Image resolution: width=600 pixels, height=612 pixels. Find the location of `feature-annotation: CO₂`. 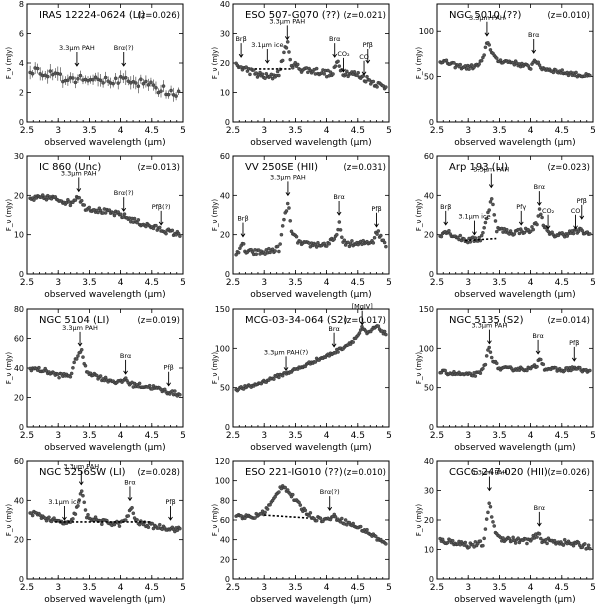

feature-annotation: CO₂ is located at coordinates (548, 211).